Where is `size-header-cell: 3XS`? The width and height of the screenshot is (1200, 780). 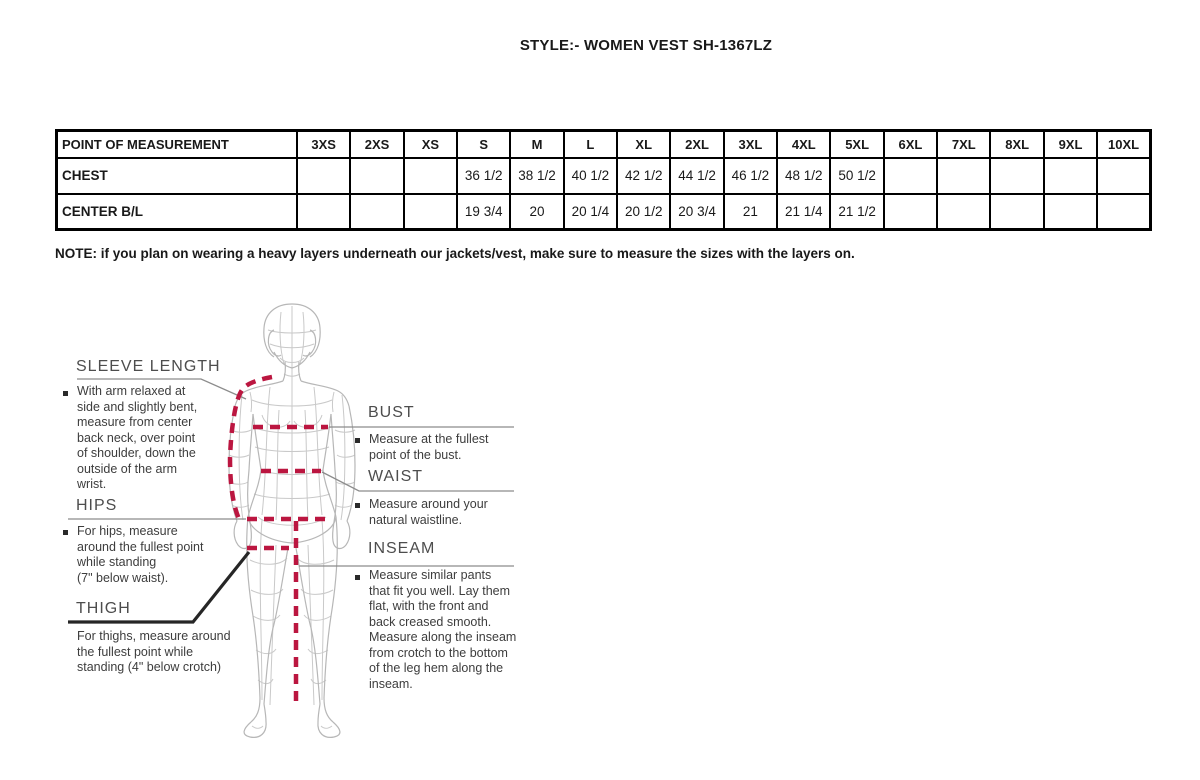
size-header-cell: 3XS is located at coordinates (323, 144).